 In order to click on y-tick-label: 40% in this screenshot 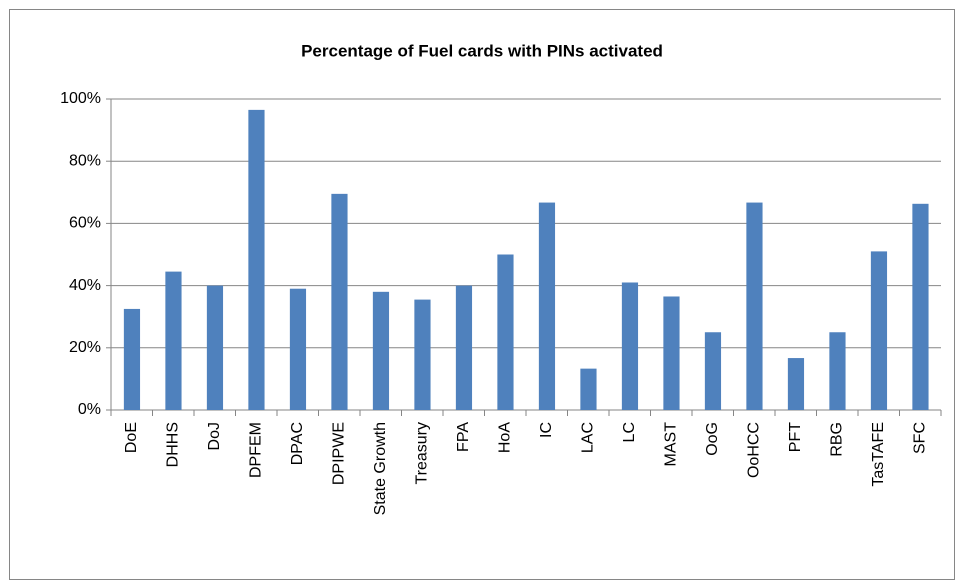, I will do `click(85, 285)`.